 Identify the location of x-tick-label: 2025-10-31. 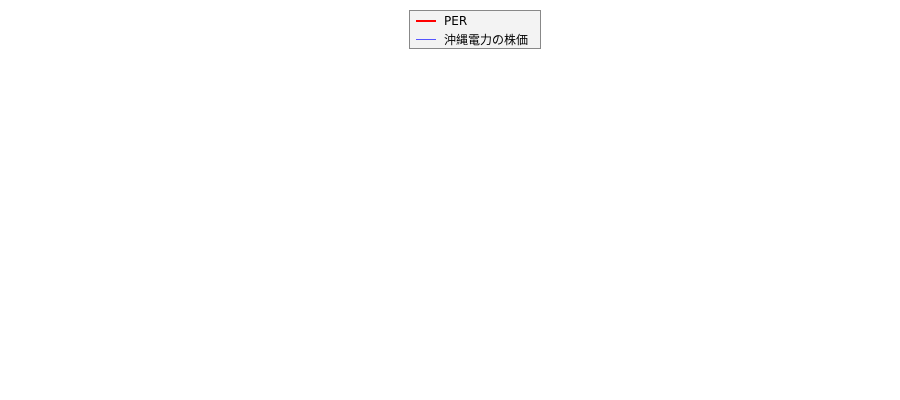
(655, 306).